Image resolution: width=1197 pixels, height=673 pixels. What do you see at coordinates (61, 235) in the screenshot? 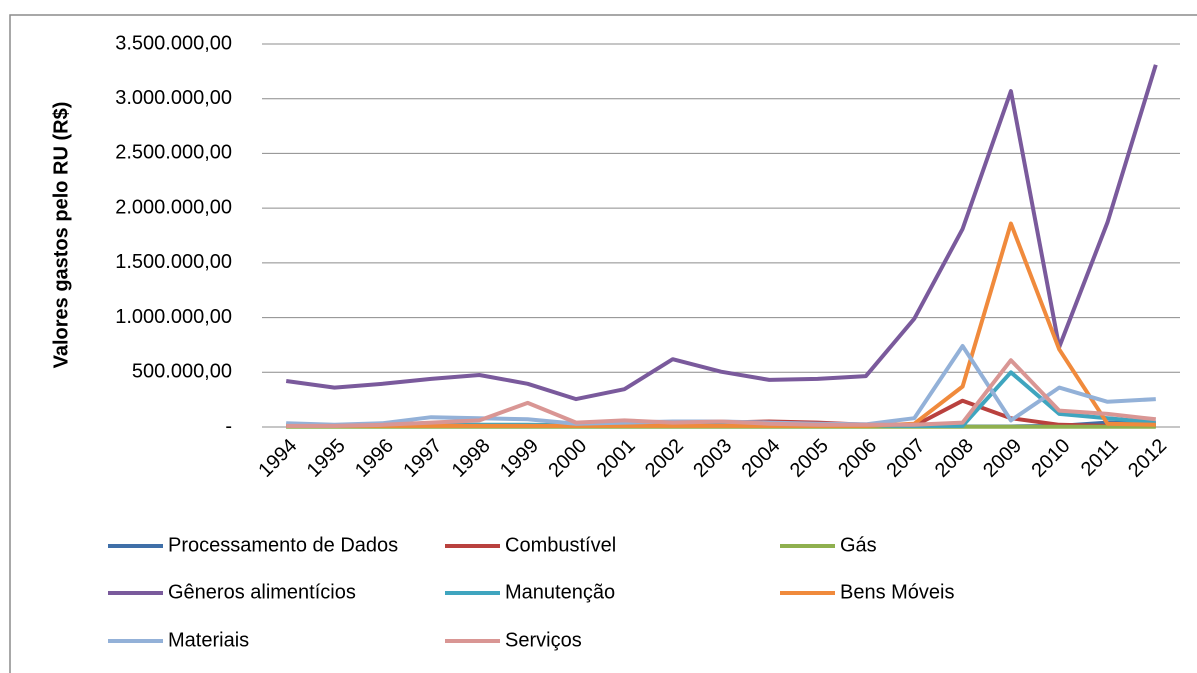
I see `y-axis-title: Valores gastos pelo RU (R$)` at bounding box center [61, 235].